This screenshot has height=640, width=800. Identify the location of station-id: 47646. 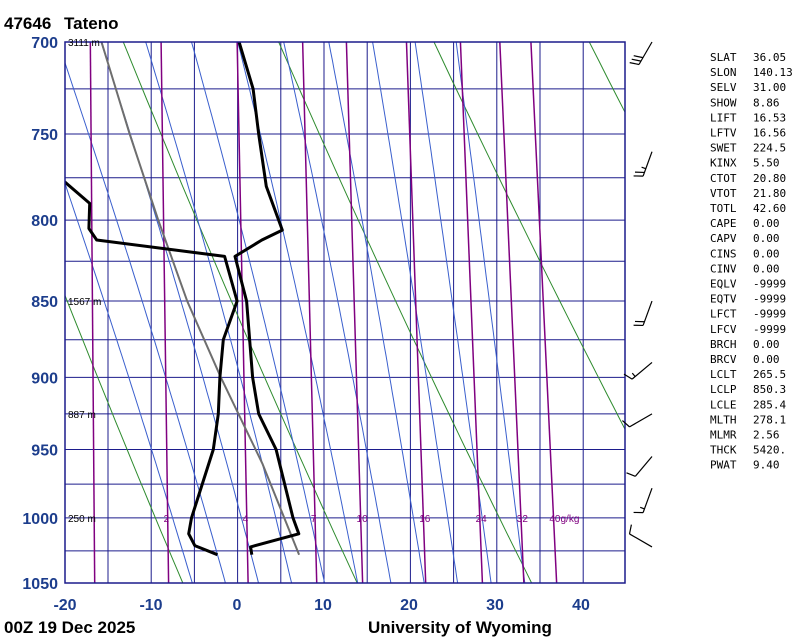
(27, 23).